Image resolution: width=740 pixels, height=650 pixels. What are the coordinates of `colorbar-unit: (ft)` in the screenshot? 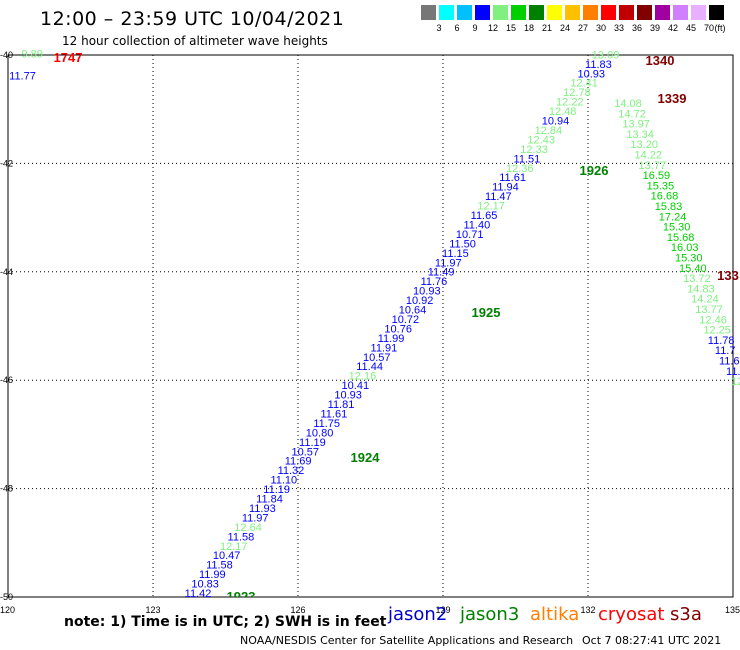 It's located at (720, 28).